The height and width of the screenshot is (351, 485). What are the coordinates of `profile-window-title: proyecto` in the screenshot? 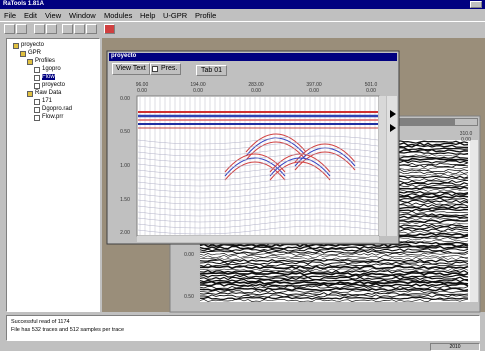 It's located at (124, 56).